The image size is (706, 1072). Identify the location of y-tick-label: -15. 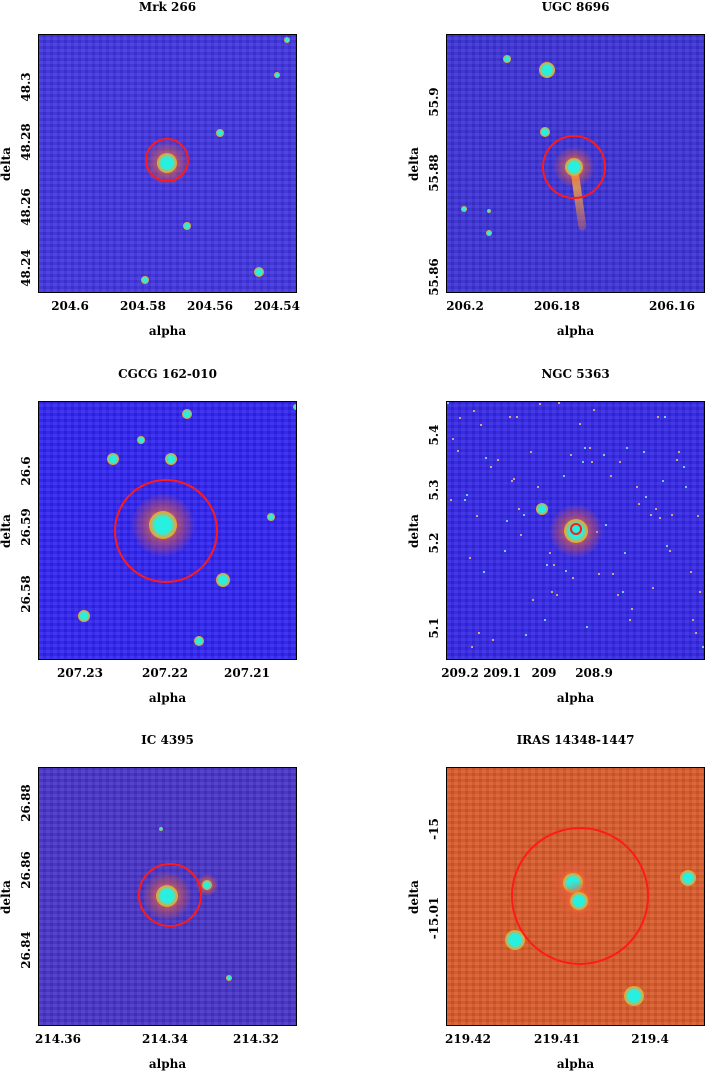
(434, 829).